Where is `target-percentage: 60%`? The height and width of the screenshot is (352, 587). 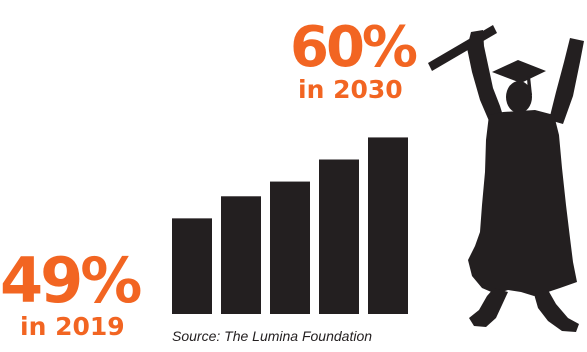
target-percentage: 60% is located at coordinates (354, 47).